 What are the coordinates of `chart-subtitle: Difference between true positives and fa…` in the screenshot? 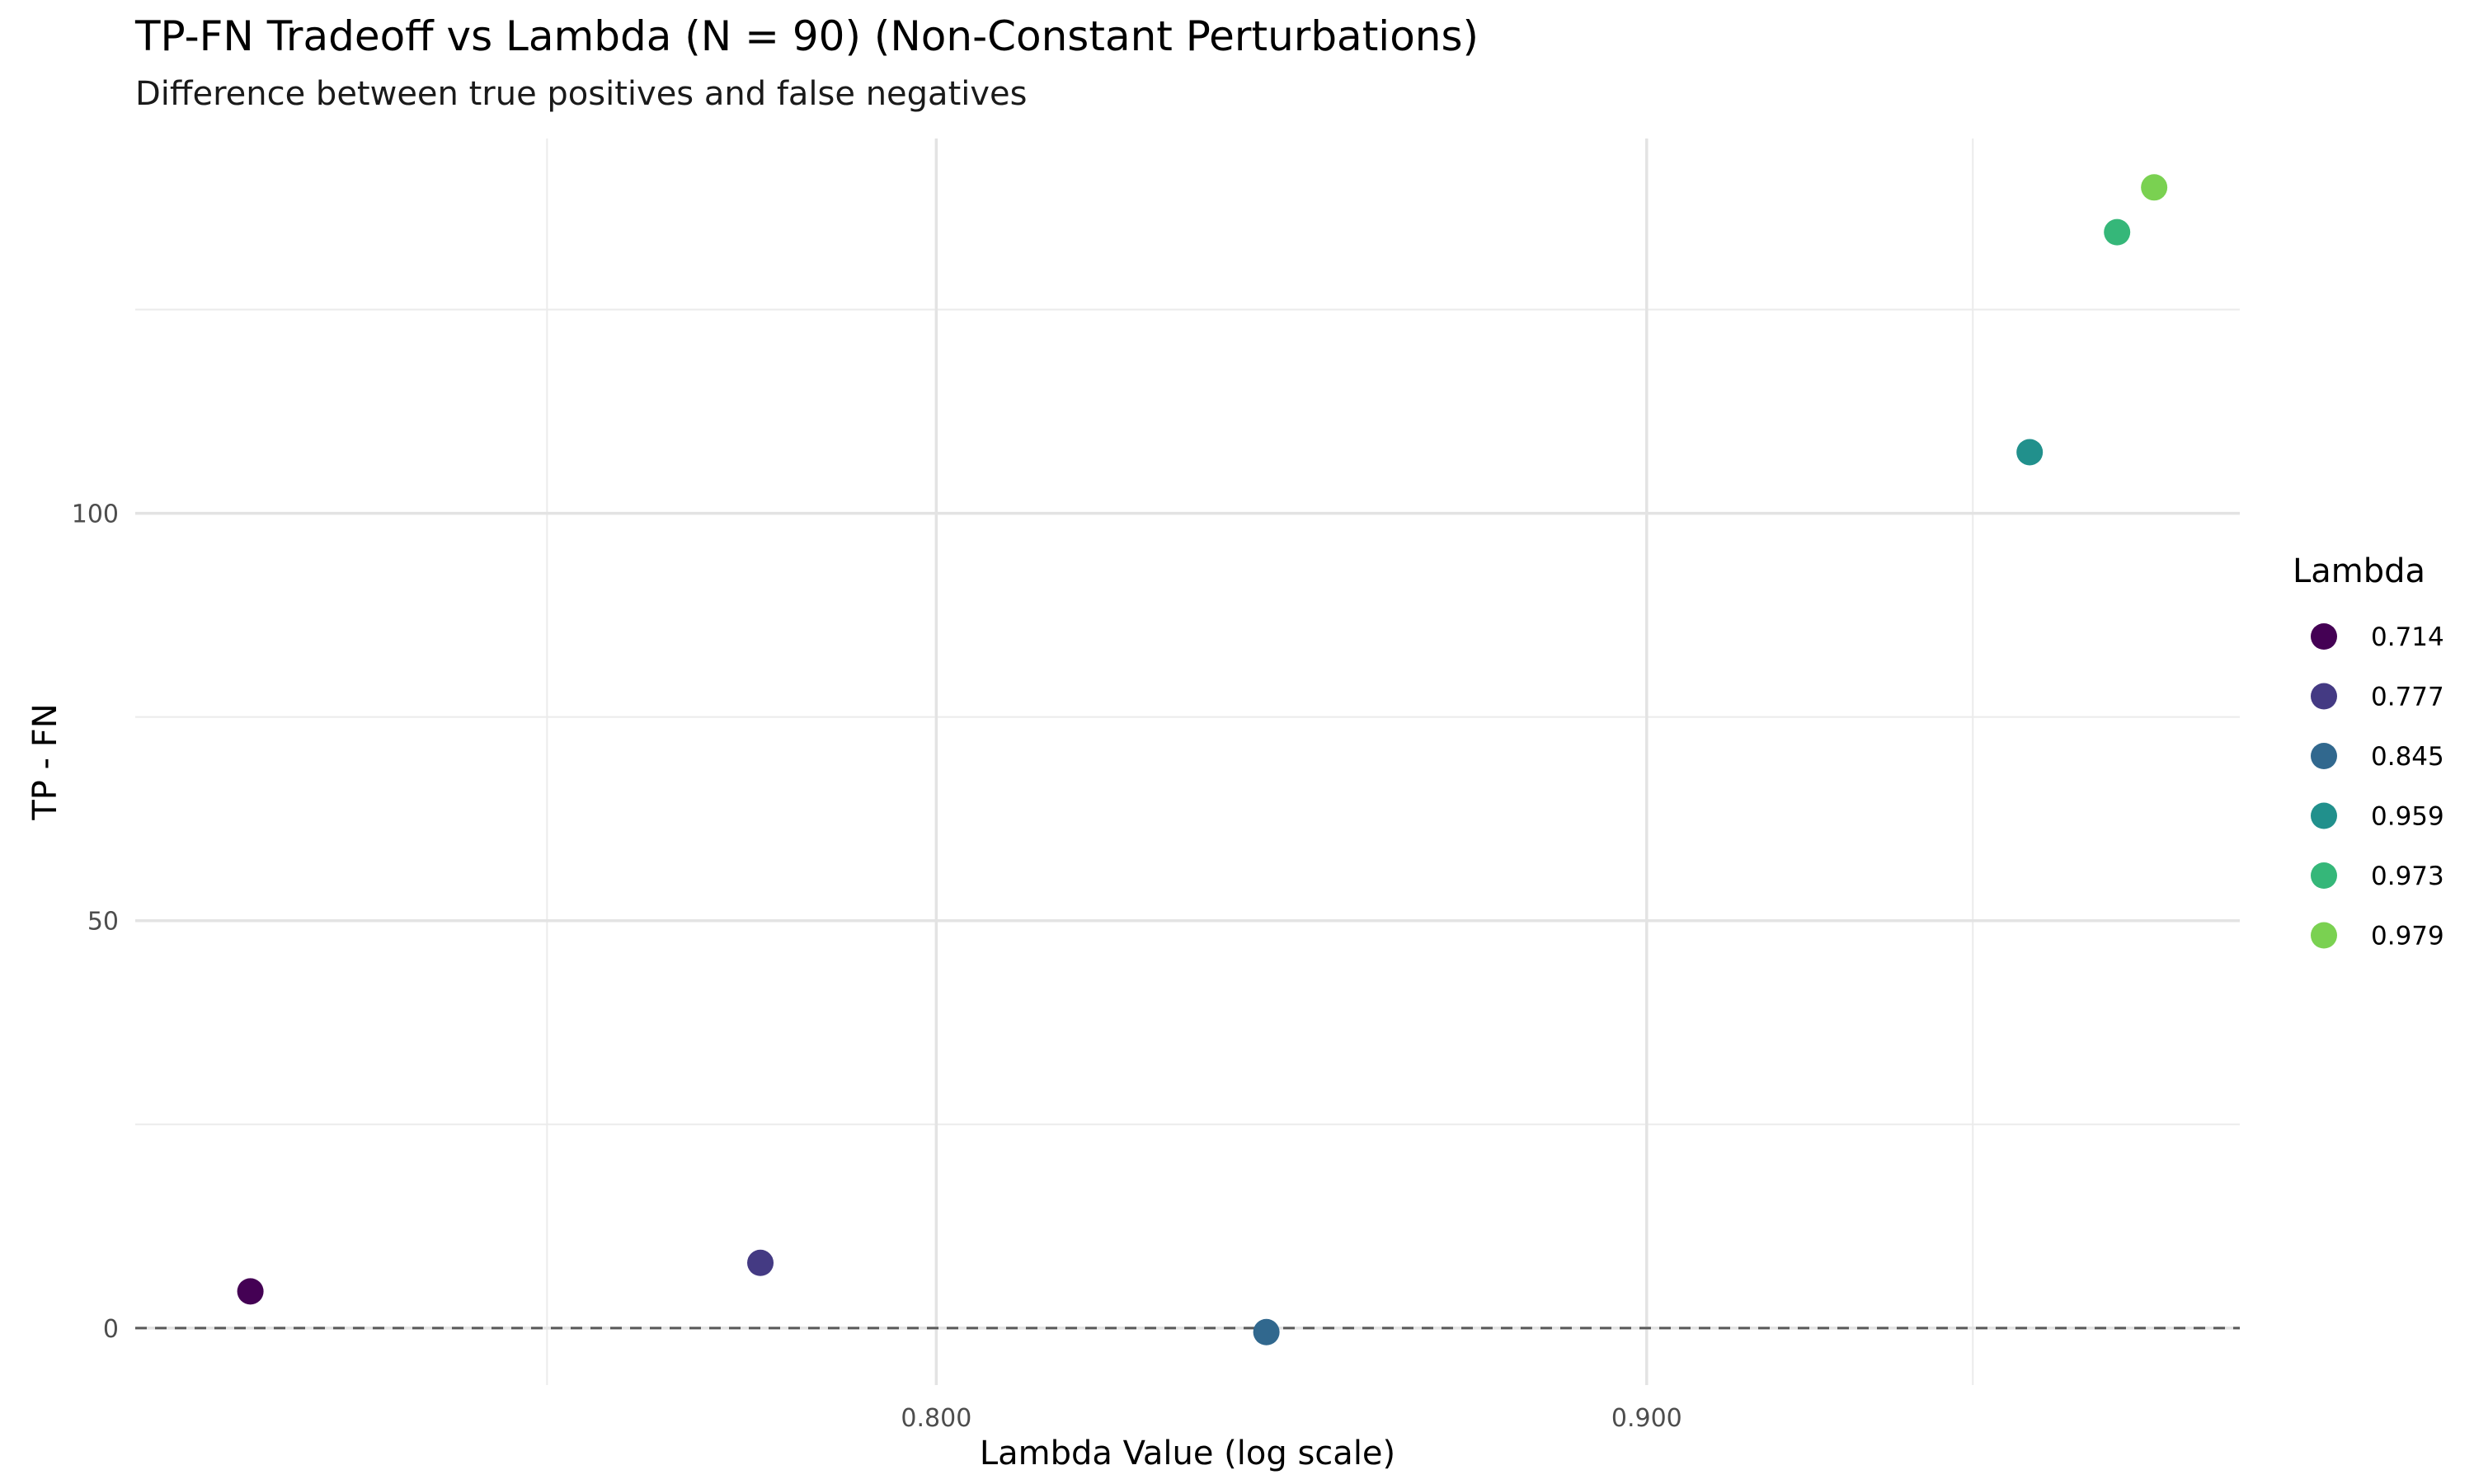 It's located at (581, 94).